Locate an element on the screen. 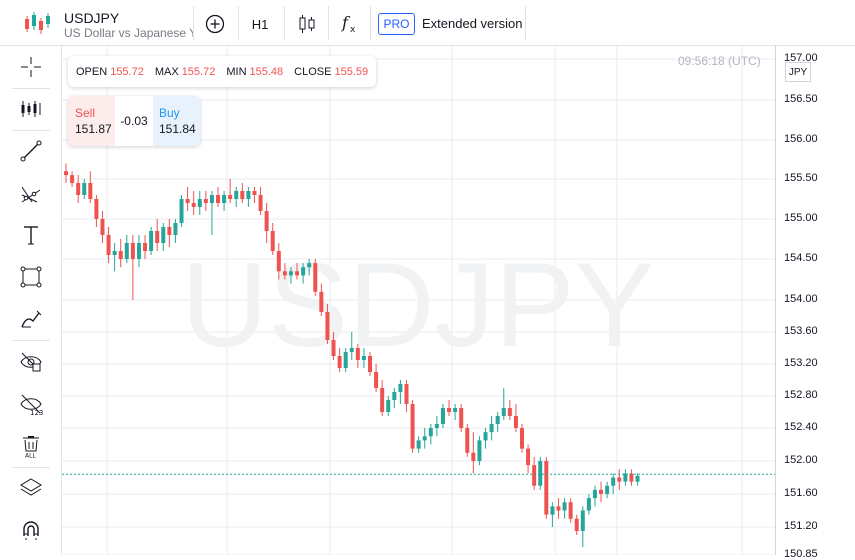  text-tool is located at coordinates (31, 235).